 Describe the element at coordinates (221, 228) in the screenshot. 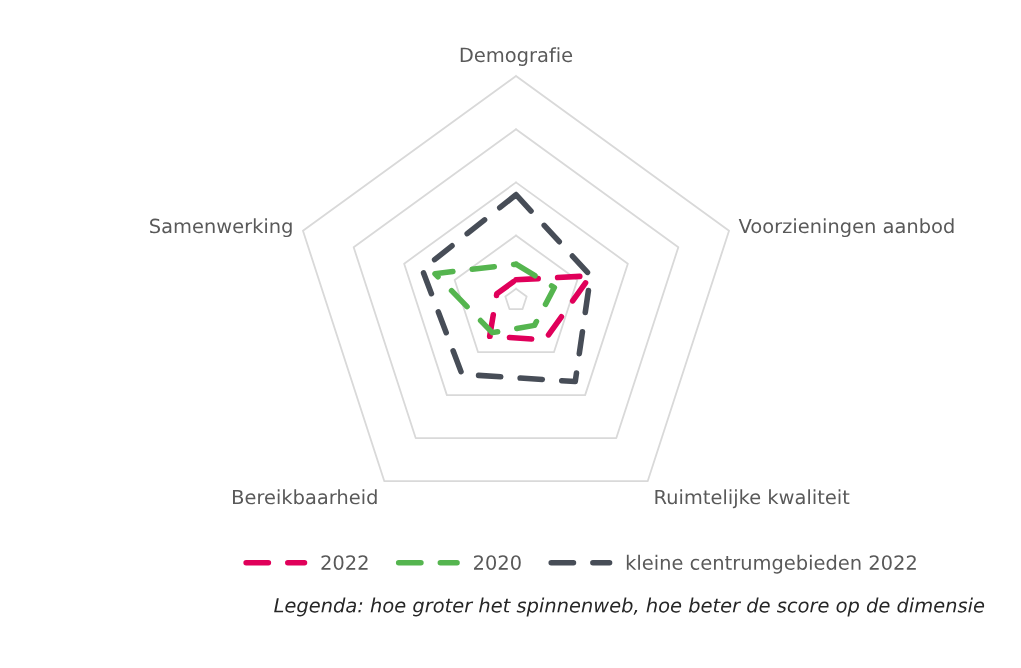

I see `spoke-label: Samenwerking` at that location.